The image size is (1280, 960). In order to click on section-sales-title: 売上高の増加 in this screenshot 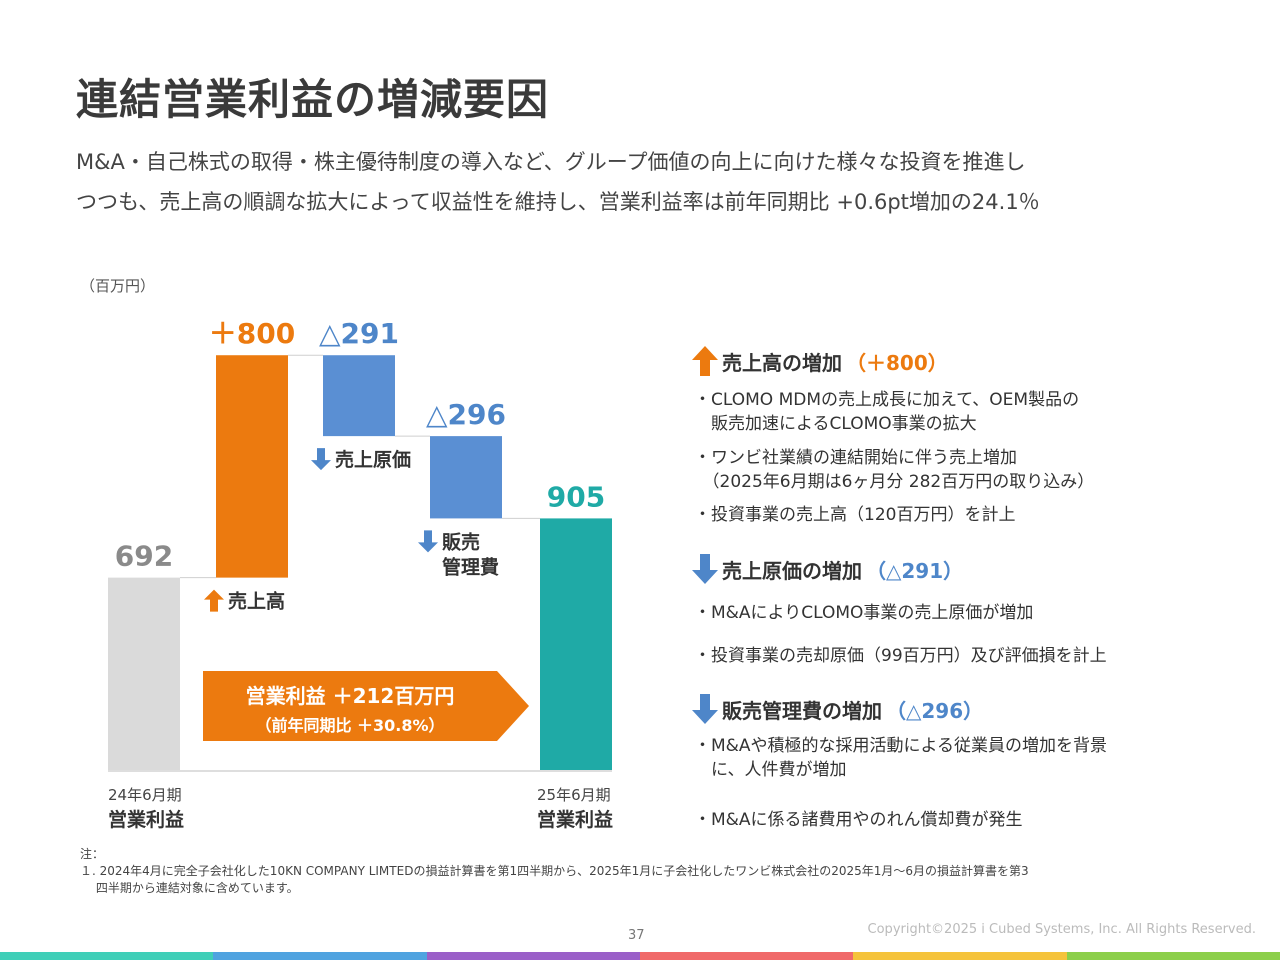, I will do `click(782, 362)`.